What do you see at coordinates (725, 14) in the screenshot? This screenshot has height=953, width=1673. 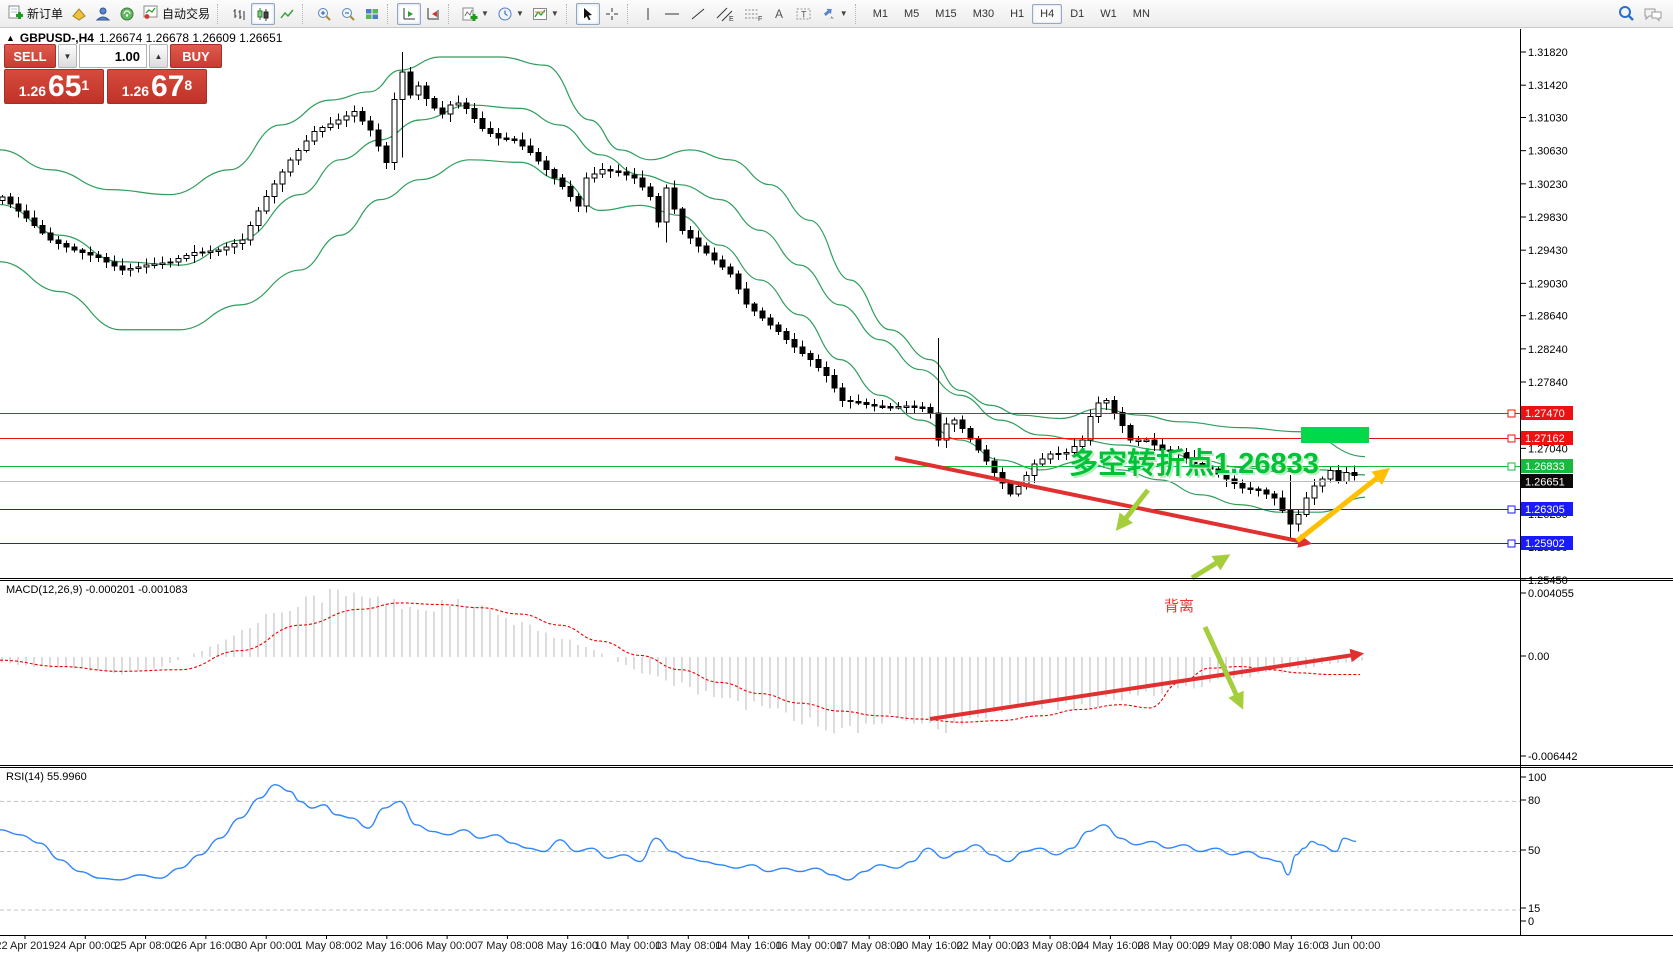 I see `equidistant-channel-button: E` at bounding box center [725, 14].